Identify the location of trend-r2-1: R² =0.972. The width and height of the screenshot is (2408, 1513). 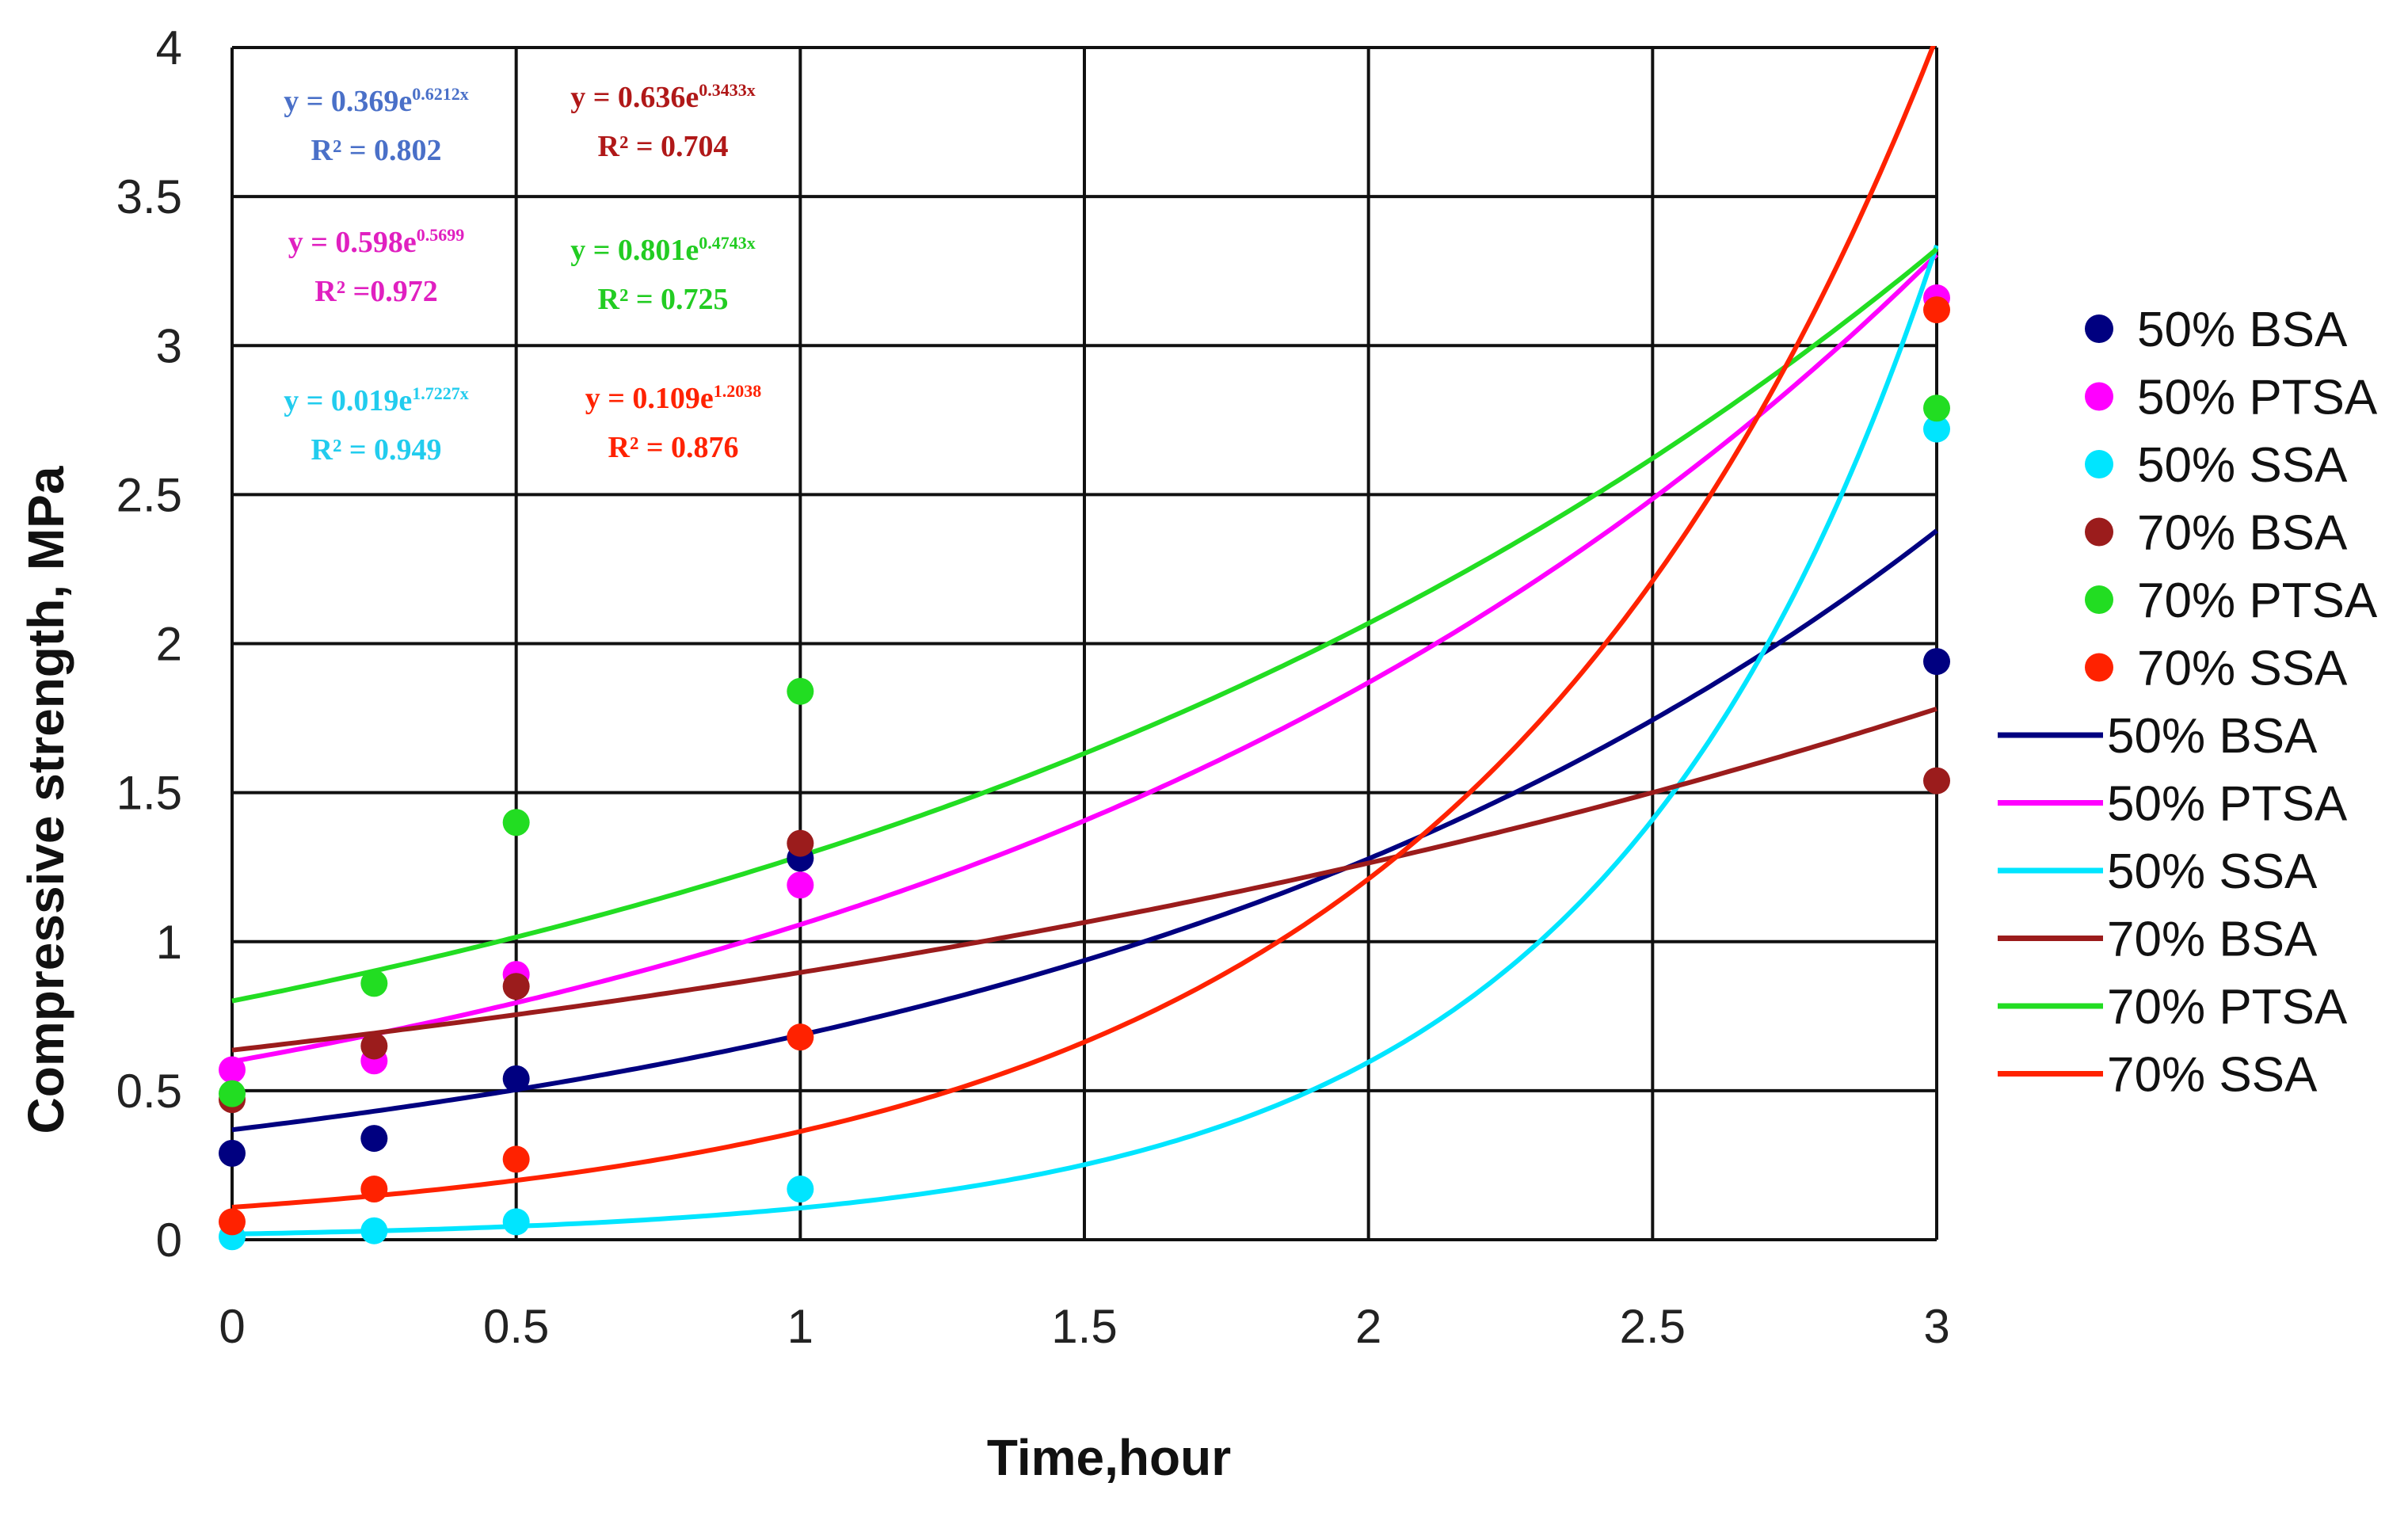
(376, 291).